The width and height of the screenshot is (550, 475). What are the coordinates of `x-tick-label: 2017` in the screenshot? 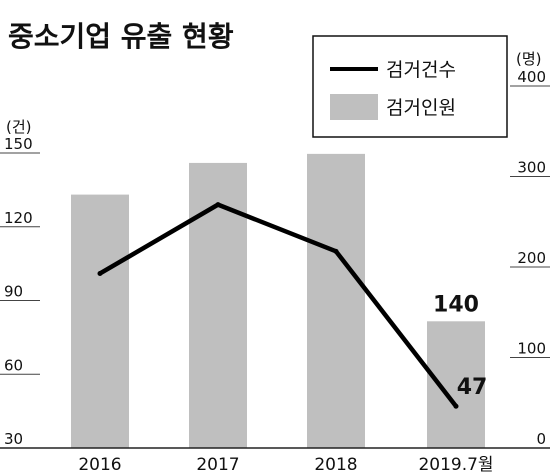 It's located at (217, 465).